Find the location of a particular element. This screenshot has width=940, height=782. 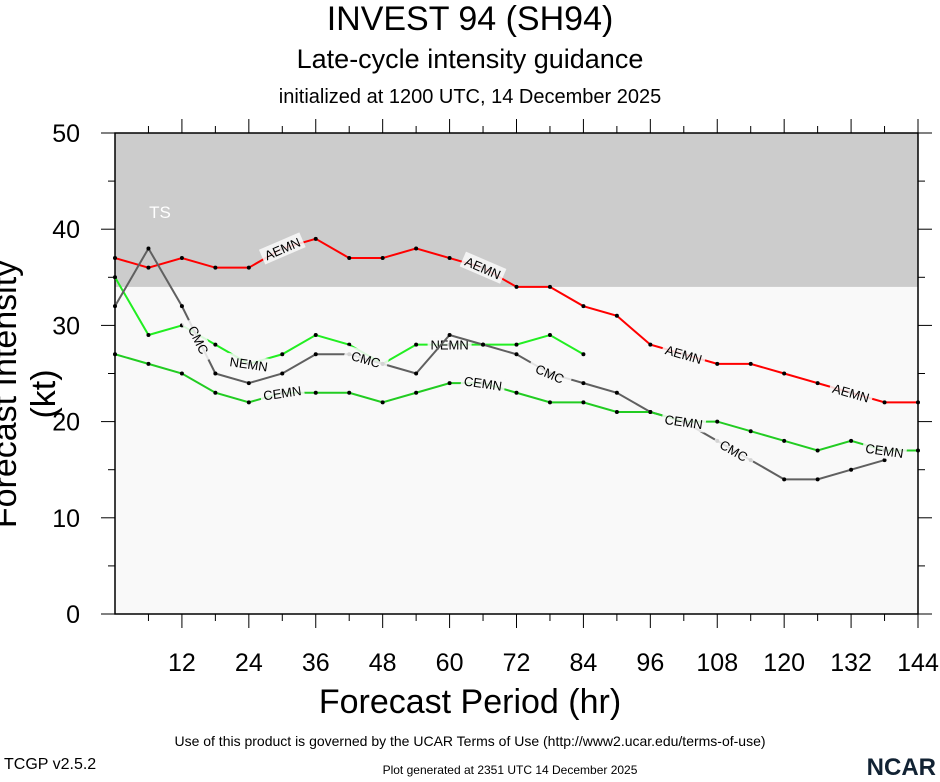

x-tick-label: 108 is located at coordinates (717, 663).